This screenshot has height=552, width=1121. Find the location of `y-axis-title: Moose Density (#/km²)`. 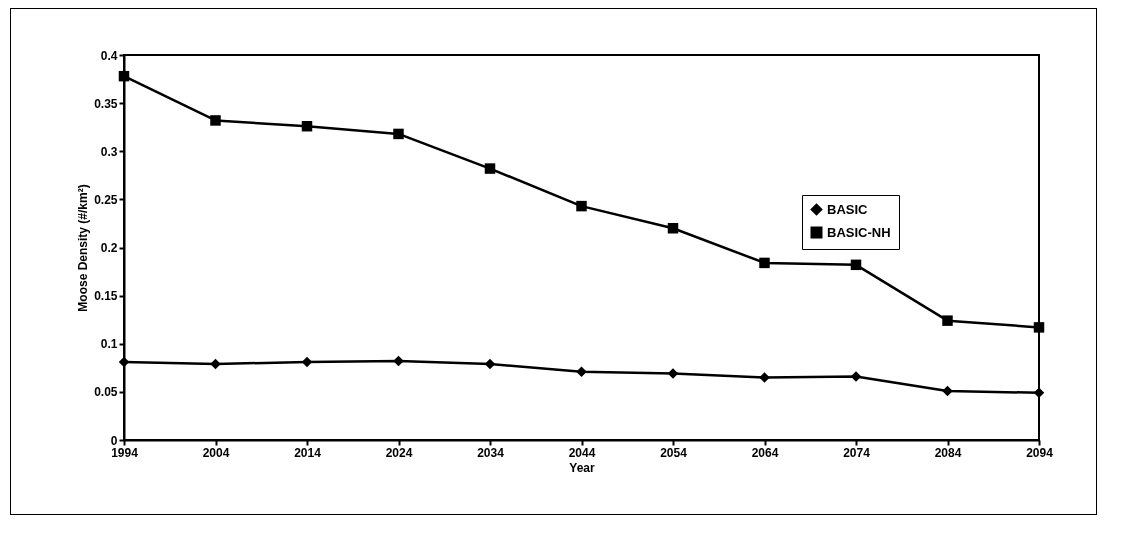

y-axis-title: Moose Density (#/km²) is located at coordinates (83, 248).